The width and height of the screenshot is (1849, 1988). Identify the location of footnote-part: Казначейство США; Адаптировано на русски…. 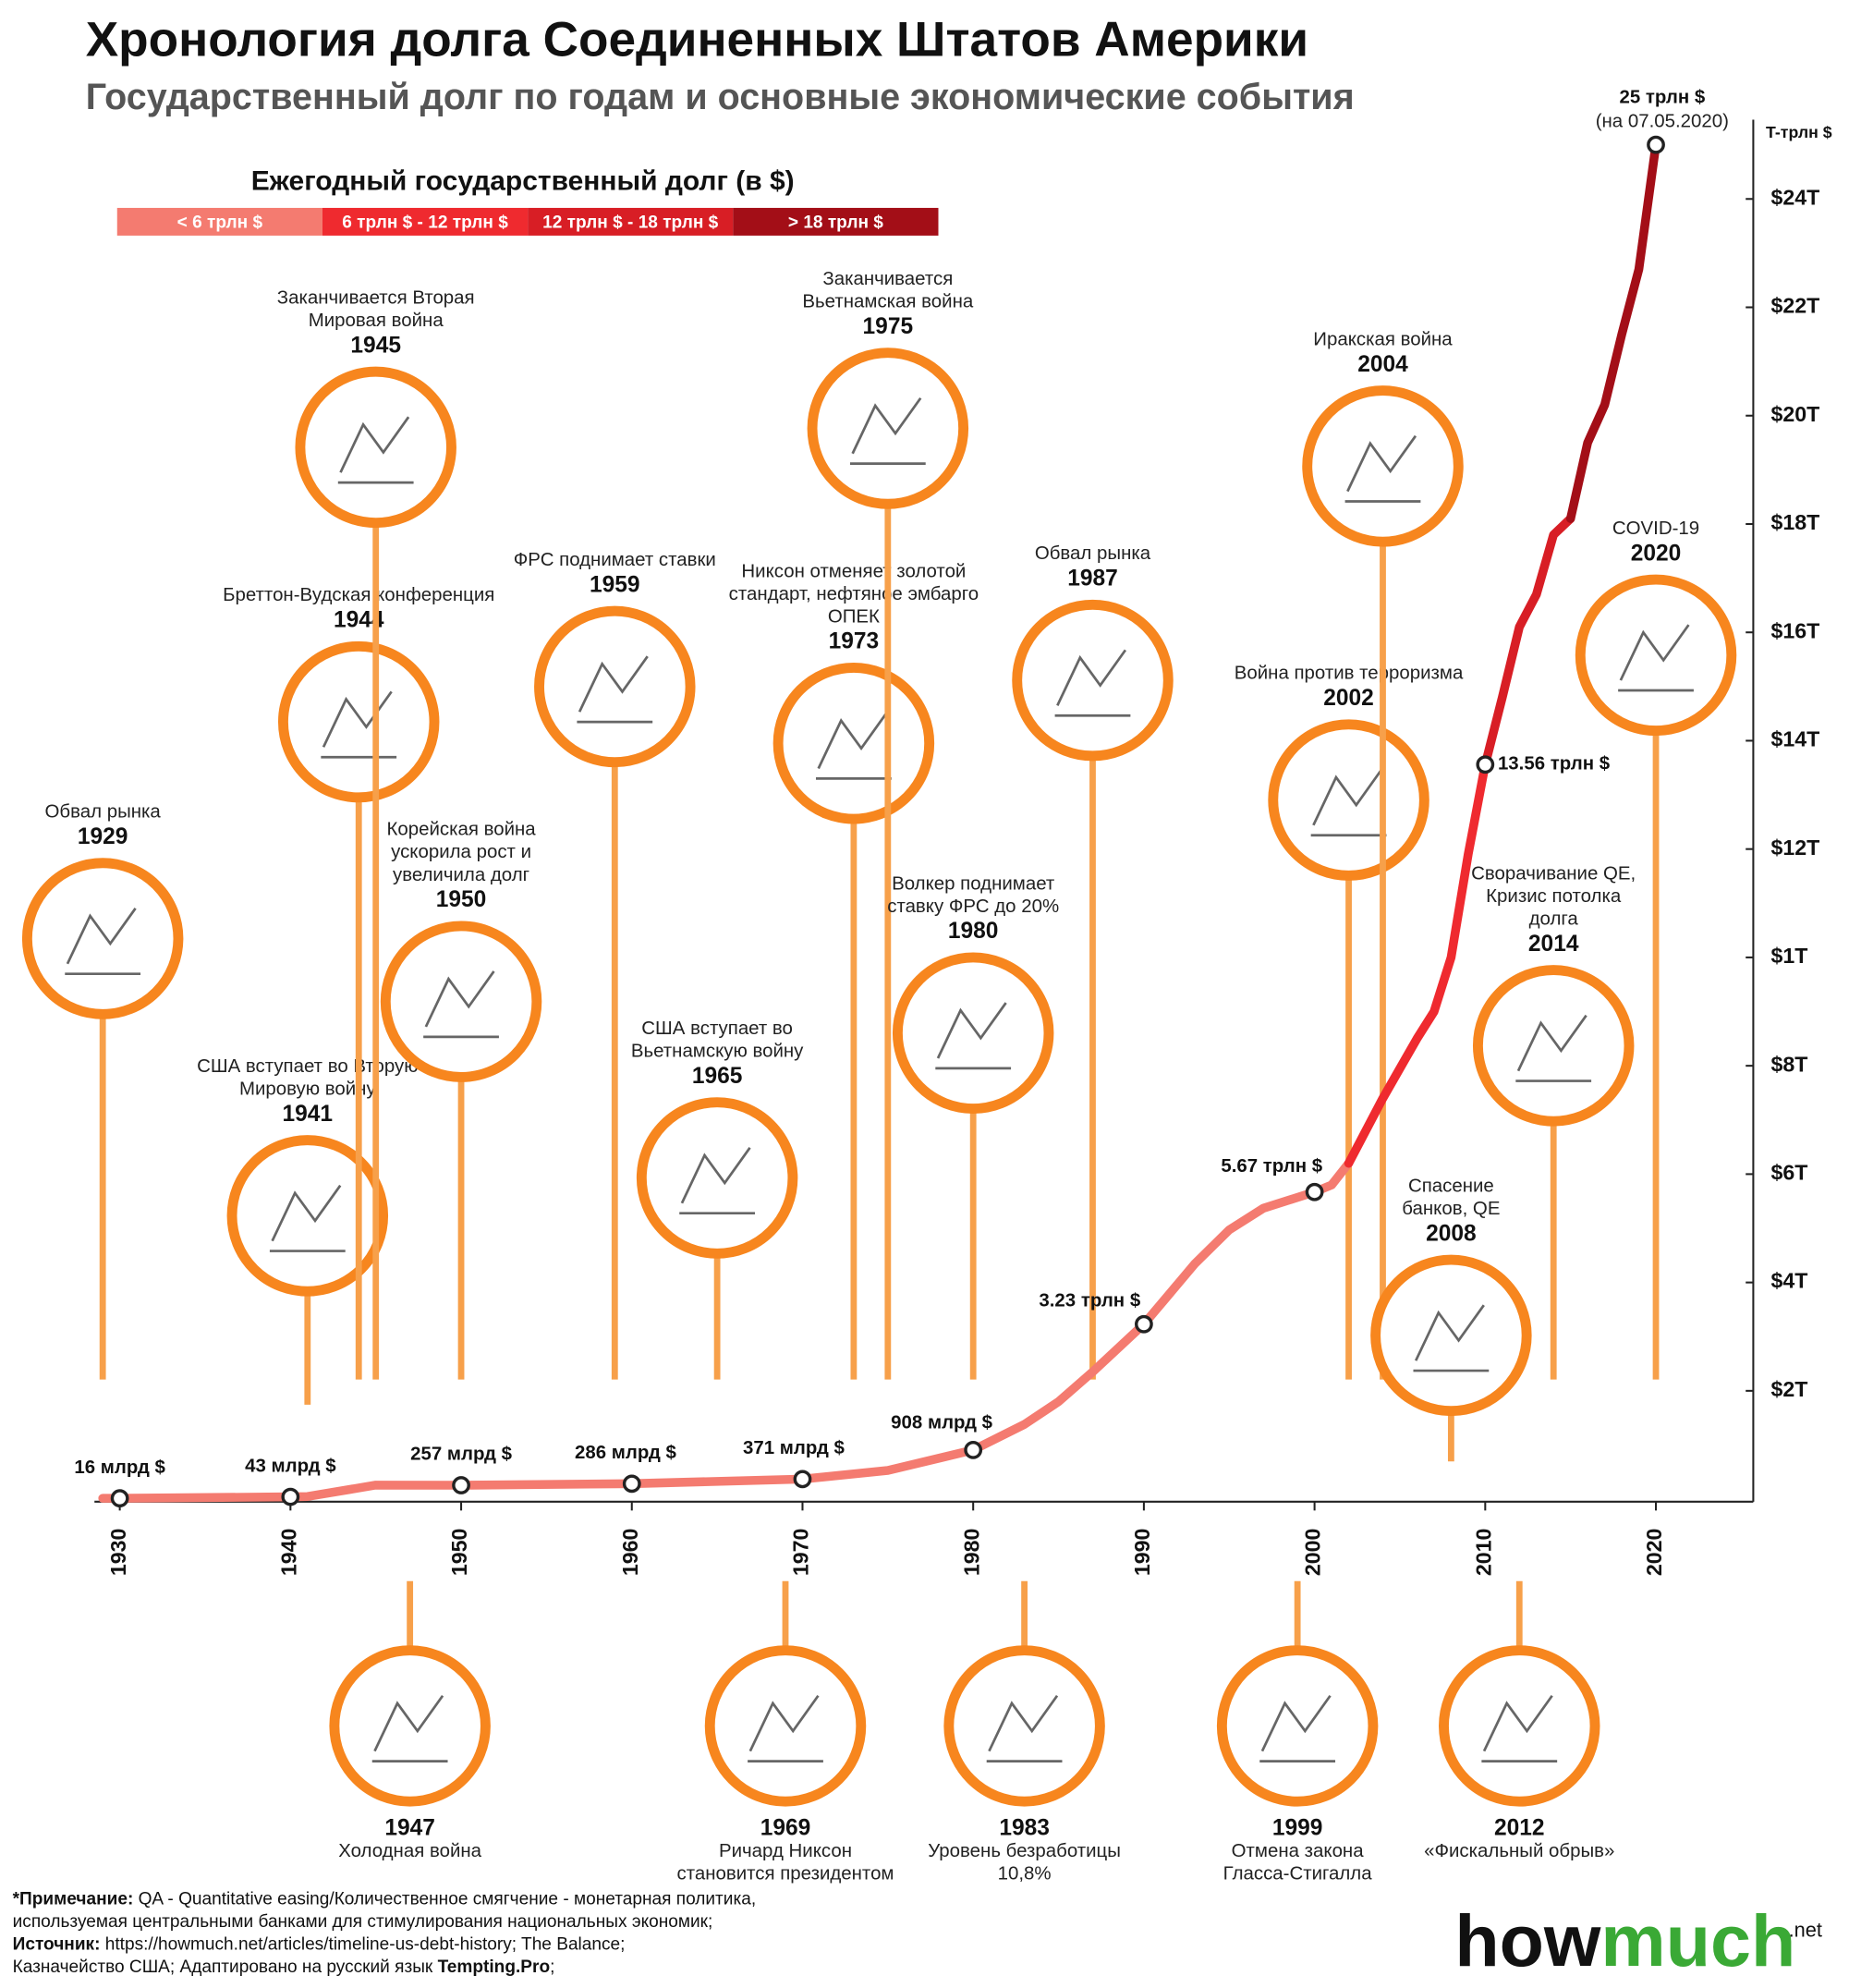
(225, 1968).